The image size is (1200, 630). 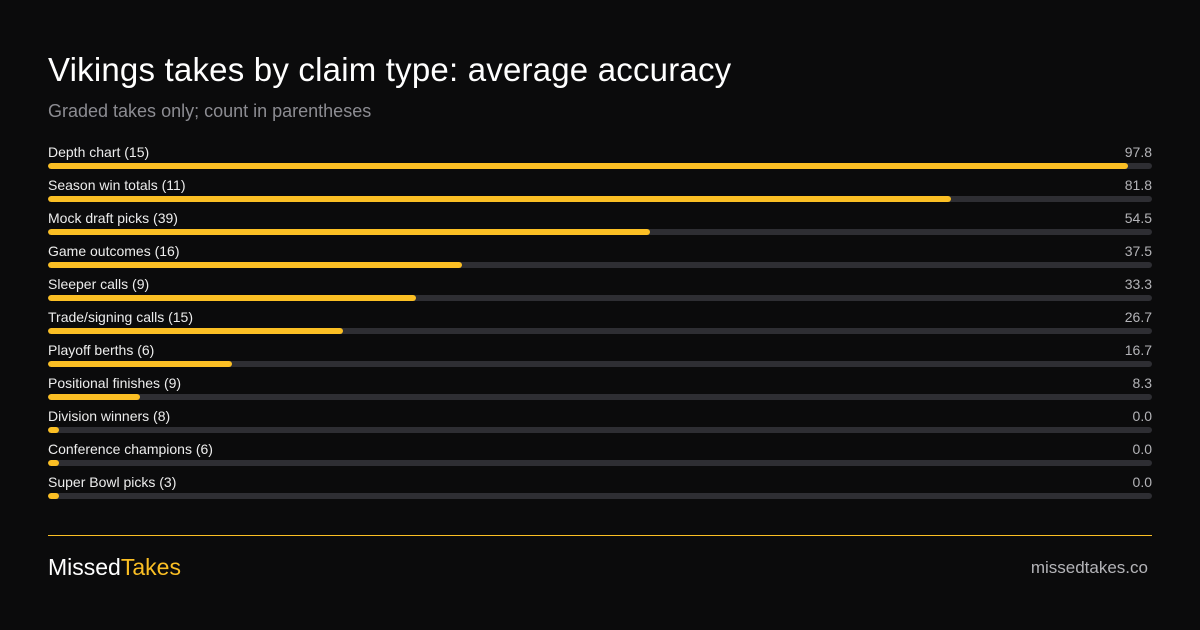 I want to click on bar-row: Mock draft picks (39) 54.5, so click(x=600, y=225).